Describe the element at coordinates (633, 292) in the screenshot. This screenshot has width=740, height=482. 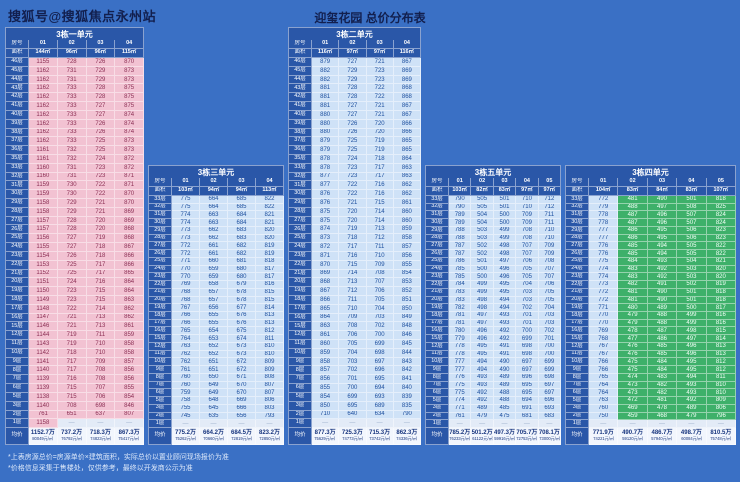
I see `price-cell: 481` at that location.